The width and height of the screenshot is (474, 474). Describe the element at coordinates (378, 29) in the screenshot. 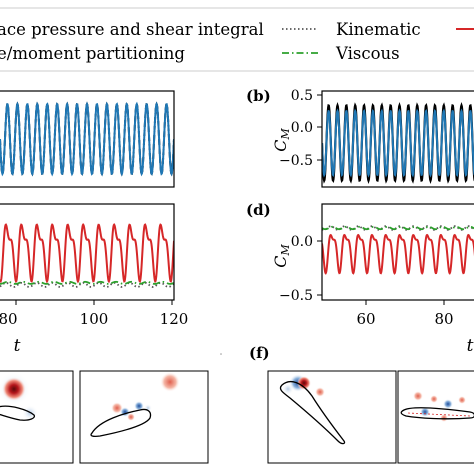

I see `legend-kinematic-label: Kinematic` at that location.